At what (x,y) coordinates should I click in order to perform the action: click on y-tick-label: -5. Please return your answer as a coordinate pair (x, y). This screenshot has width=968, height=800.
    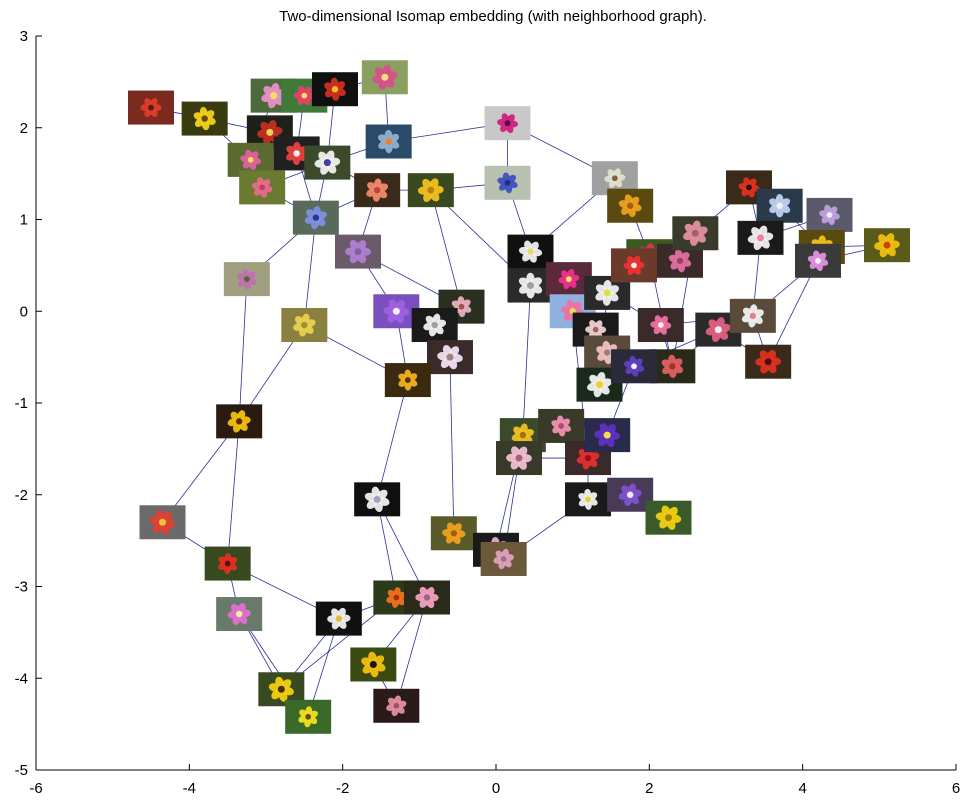
    Looking at the image, I should click on (21, 770).